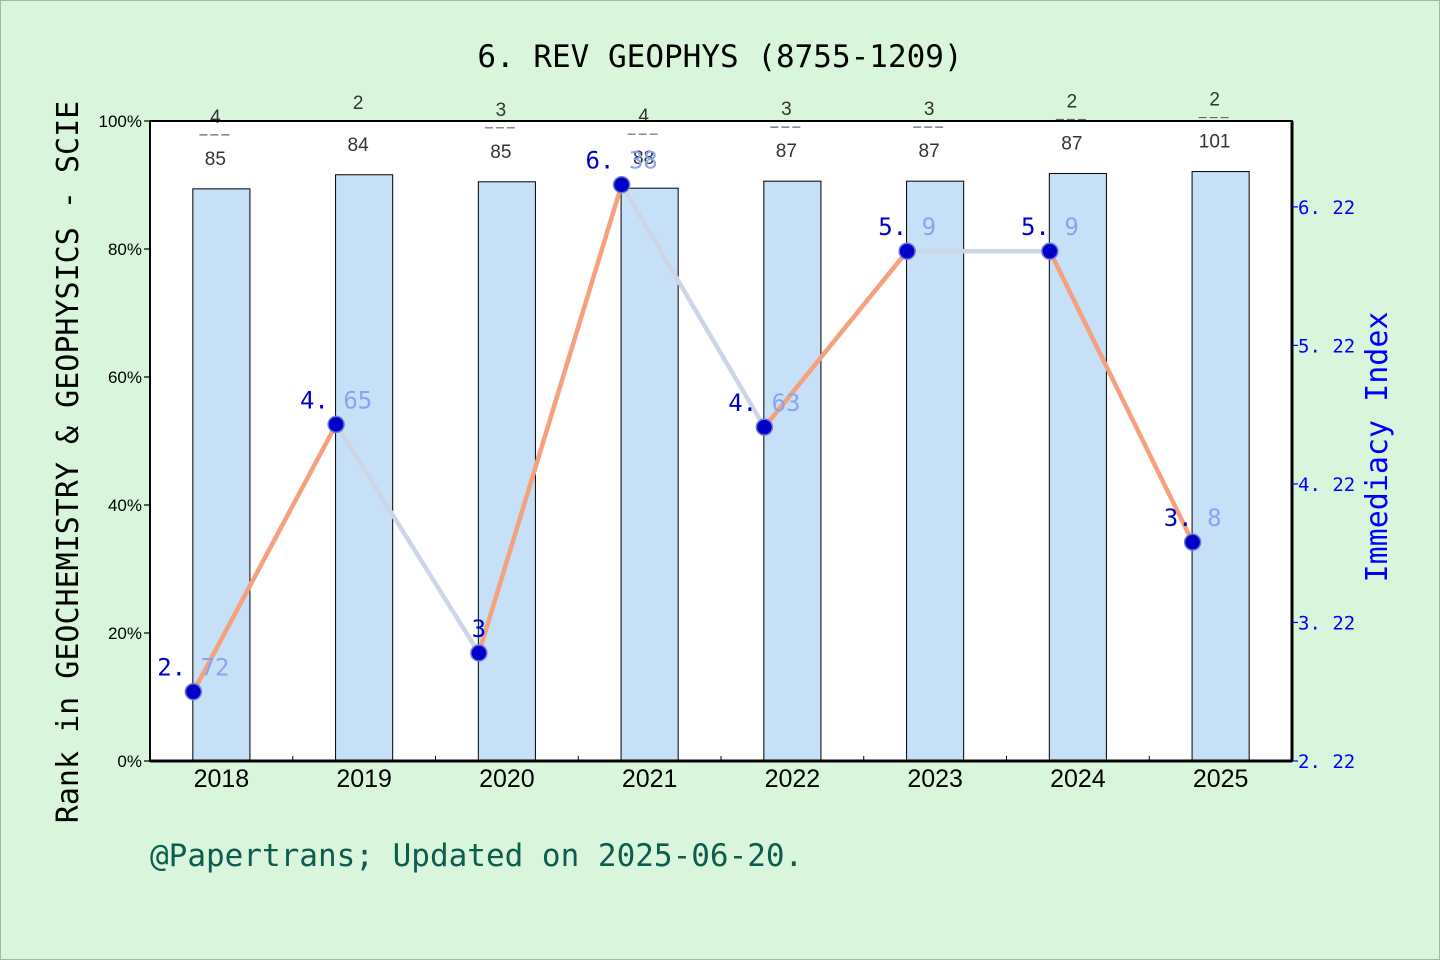 The height and width of the screenshot is (960, 1440). Describe the element at coordinates (120, 121) in the screenshot. I see `left-tick-label: 100%` at that location.